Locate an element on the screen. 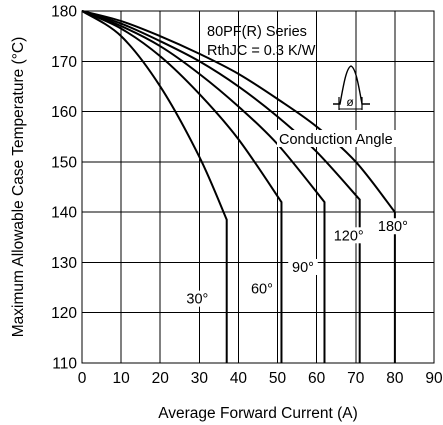 Image resolution: width=443 pixels, height=425 pixels. curve-label: 120° is located at coordinates (349, 236).